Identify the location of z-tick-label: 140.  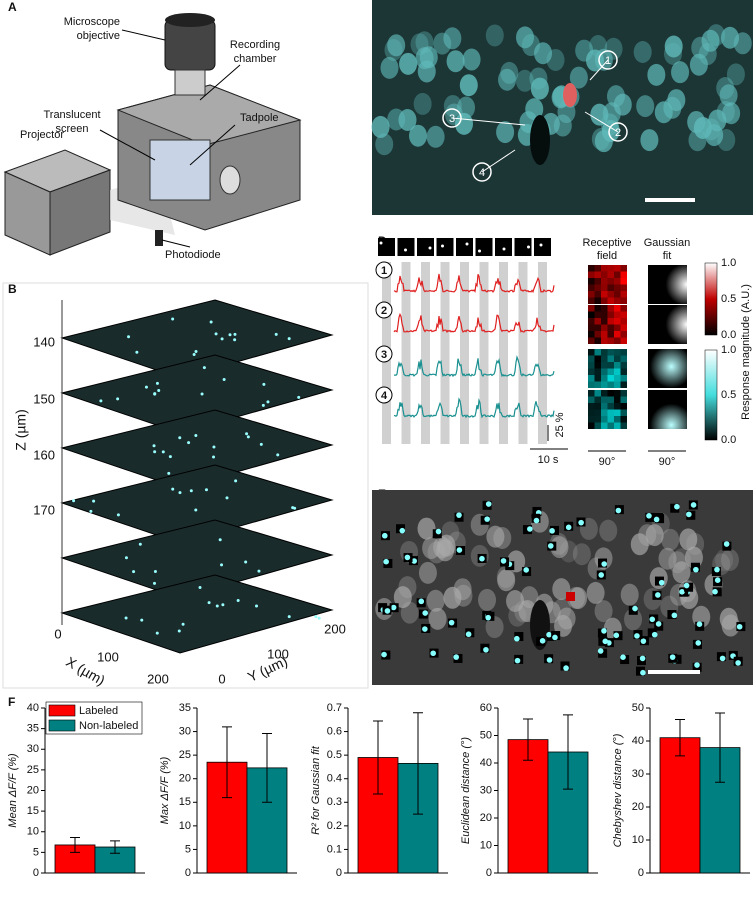
(44, 341).